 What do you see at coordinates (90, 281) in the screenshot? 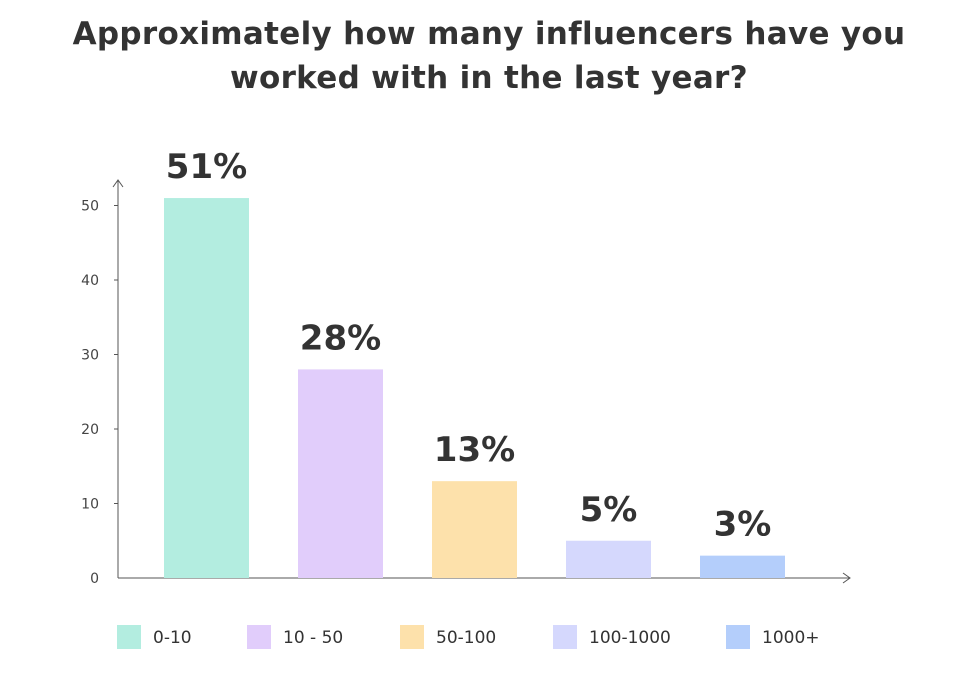
I see `y-tick-label: 40` at bounding box center [90, 281].